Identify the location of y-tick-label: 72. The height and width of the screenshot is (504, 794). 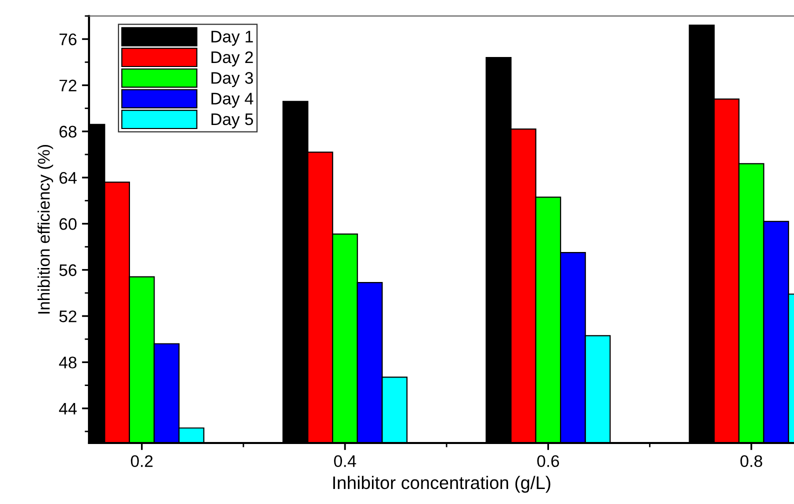
(68, 86).